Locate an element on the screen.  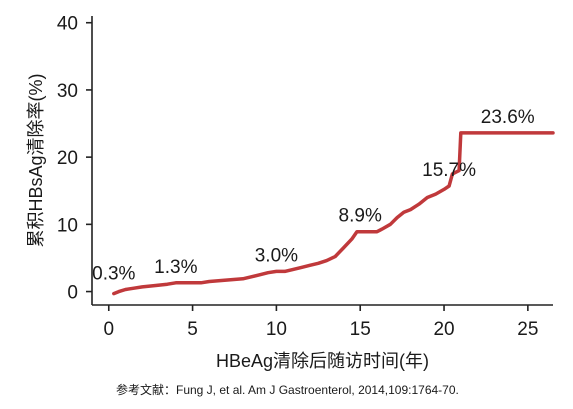
y-tick-label: 20 is located at coordinates (67, 158).